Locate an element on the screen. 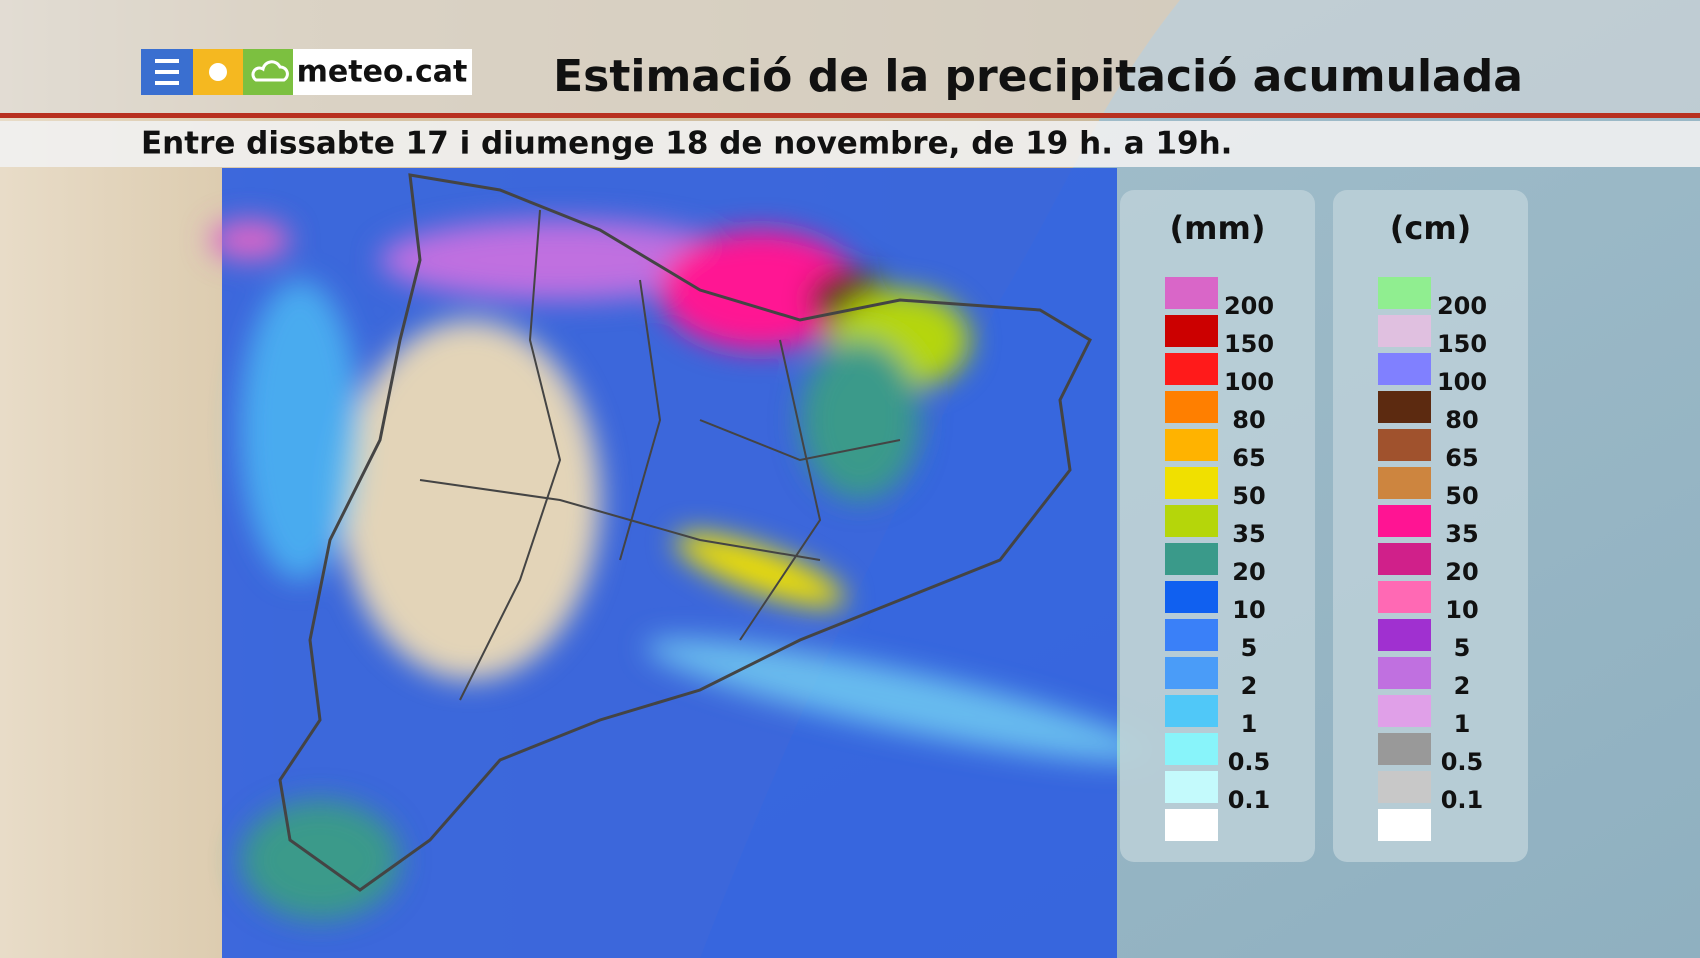  logo: meteo.cat is located at coordinates (306, 72).